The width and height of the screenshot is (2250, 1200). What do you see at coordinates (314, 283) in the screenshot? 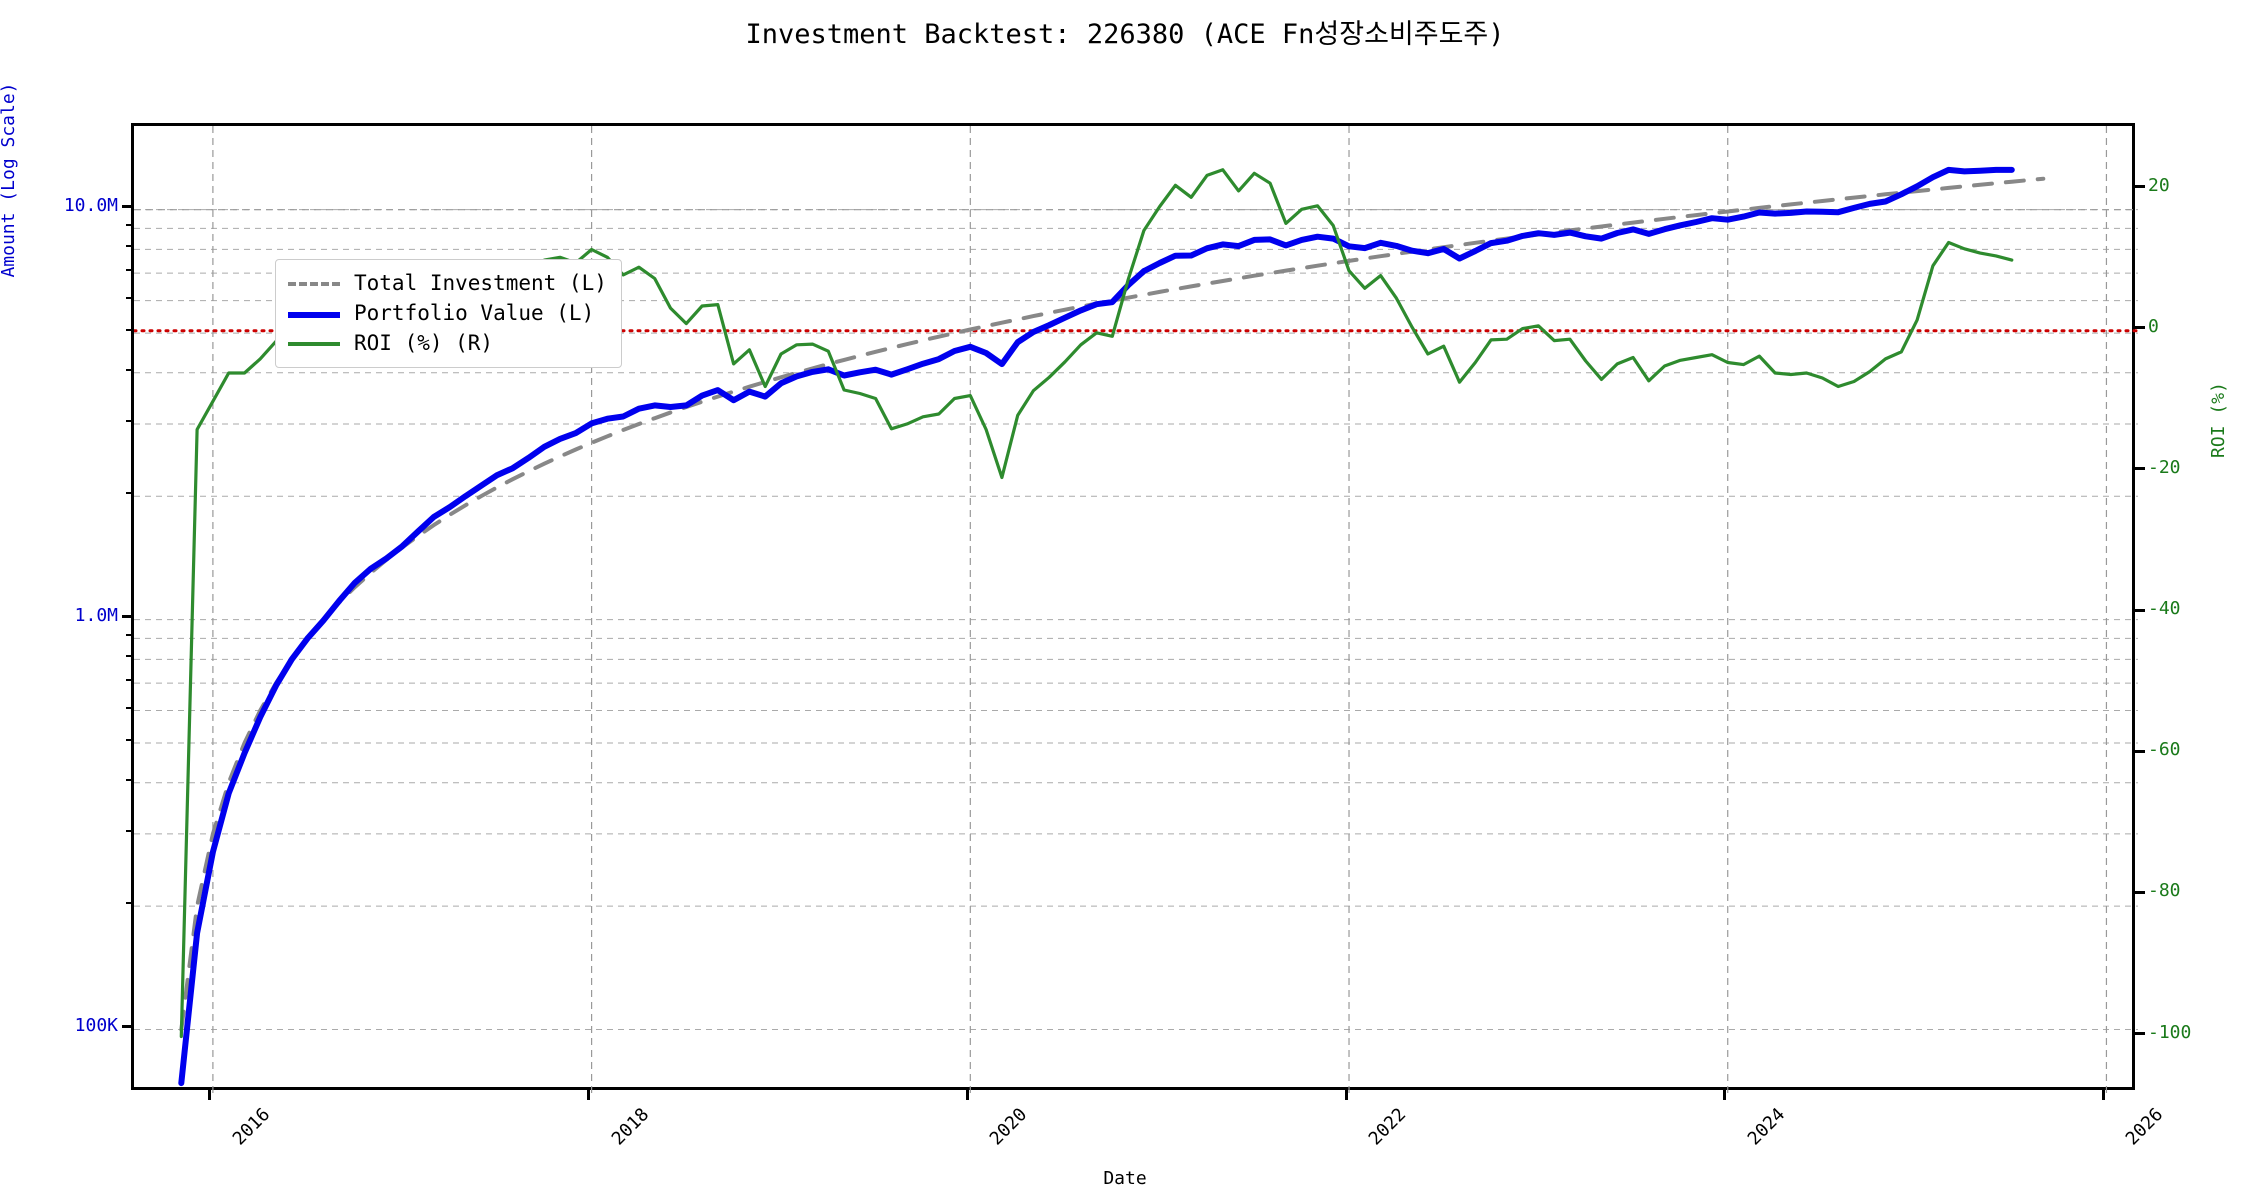
I see `legend-swatch-dashed-line-icon` at bounding box center [314, 283].